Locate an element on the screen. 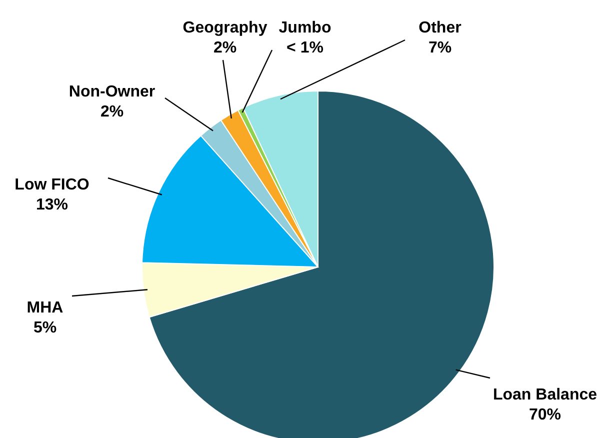  slice-label: Geography is located at coordinates (225, 27).